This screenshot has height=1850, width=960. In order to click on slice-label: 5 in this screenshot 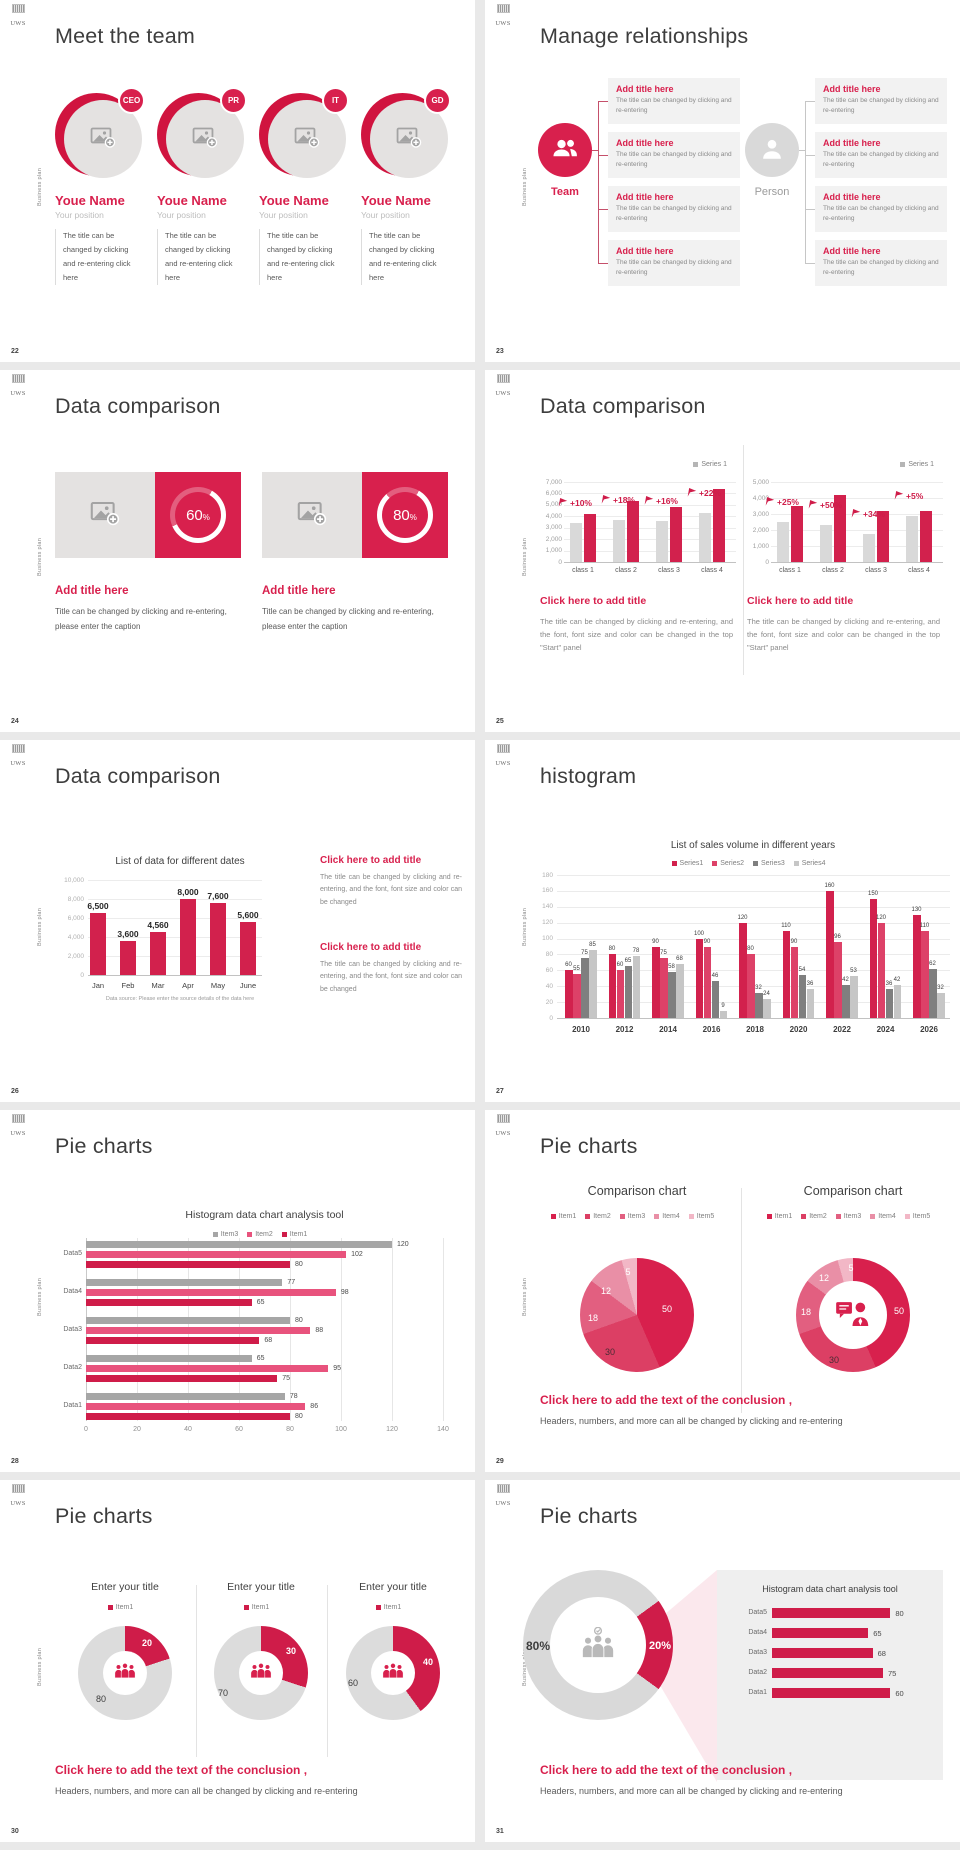, I will do `click(851, 1268)`.